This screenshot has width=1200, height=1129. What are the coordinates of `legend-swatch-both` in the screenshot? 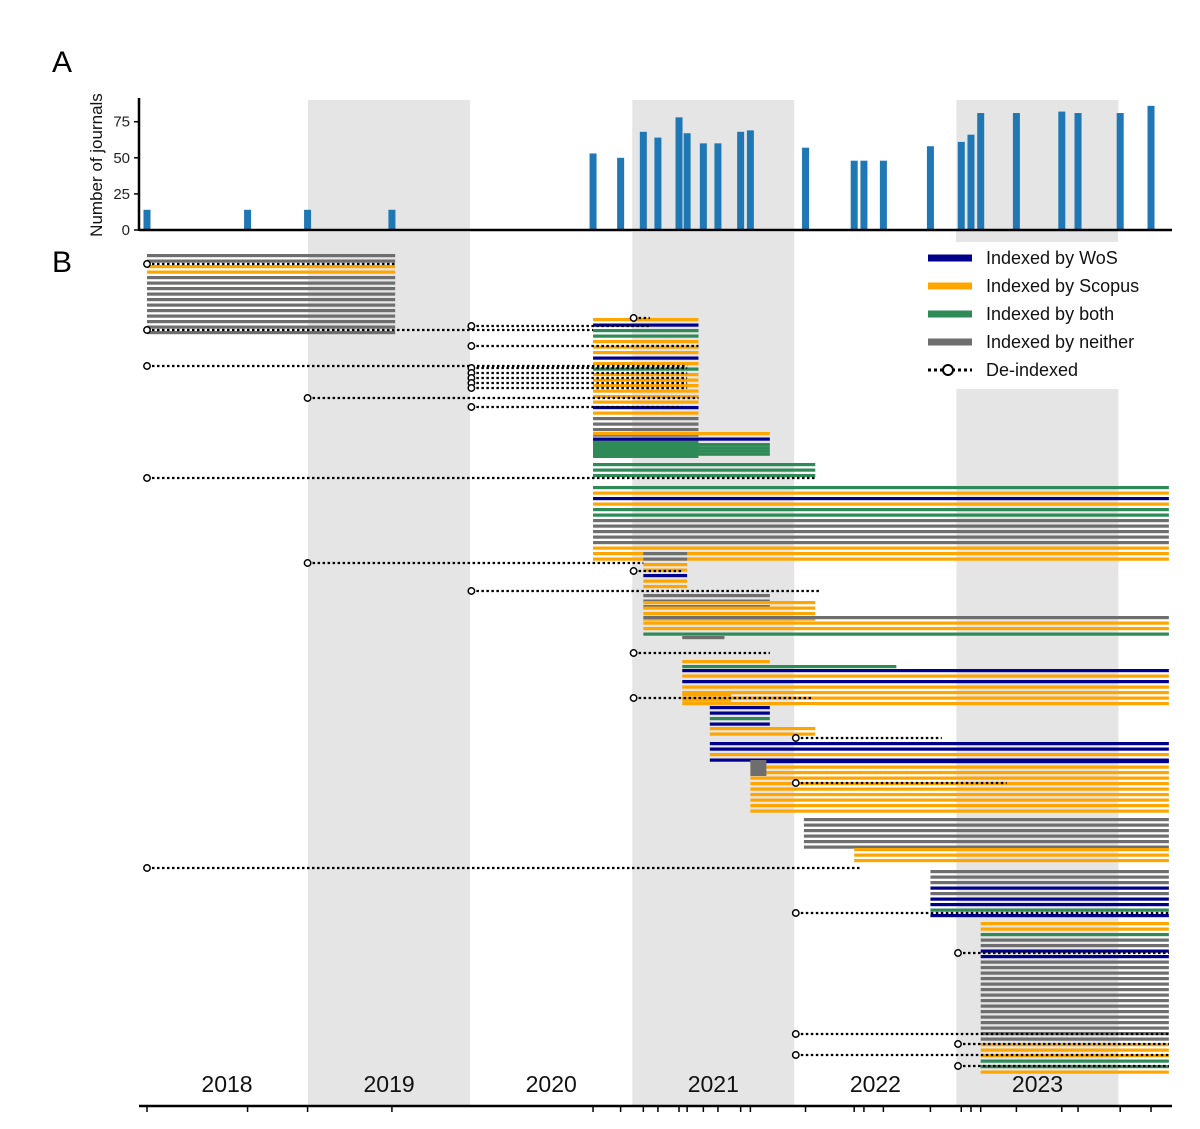 It's located at (950, 314).